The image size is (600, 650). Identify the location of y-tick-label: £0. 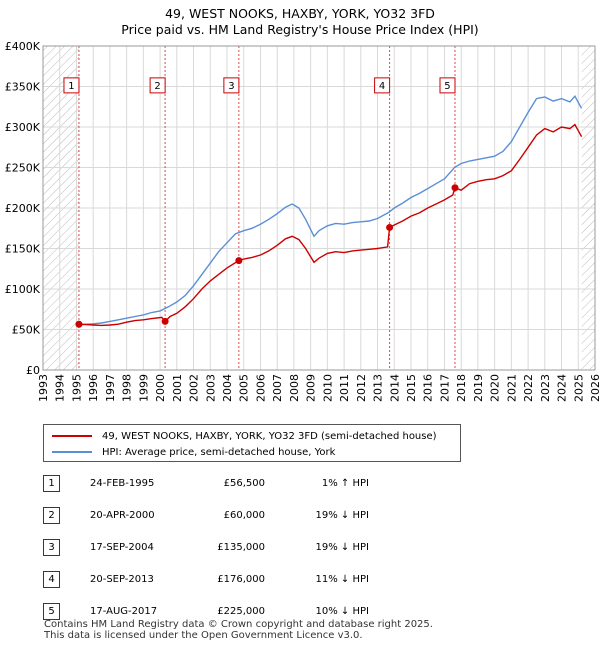
(33, 370).